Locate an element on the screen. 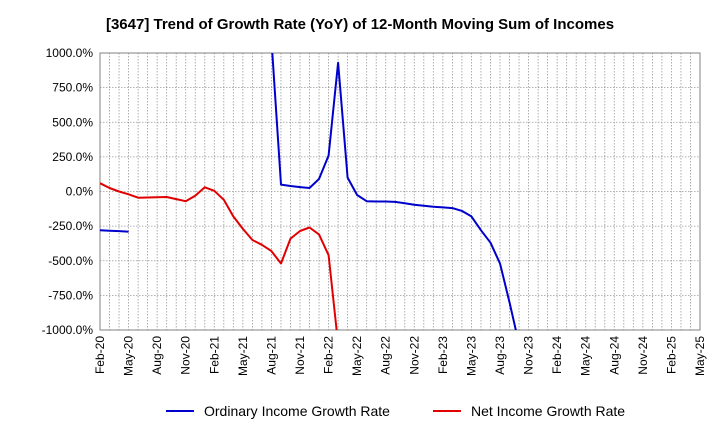  x-tick-label: Feb-24 is located at coordinates (557, 355).